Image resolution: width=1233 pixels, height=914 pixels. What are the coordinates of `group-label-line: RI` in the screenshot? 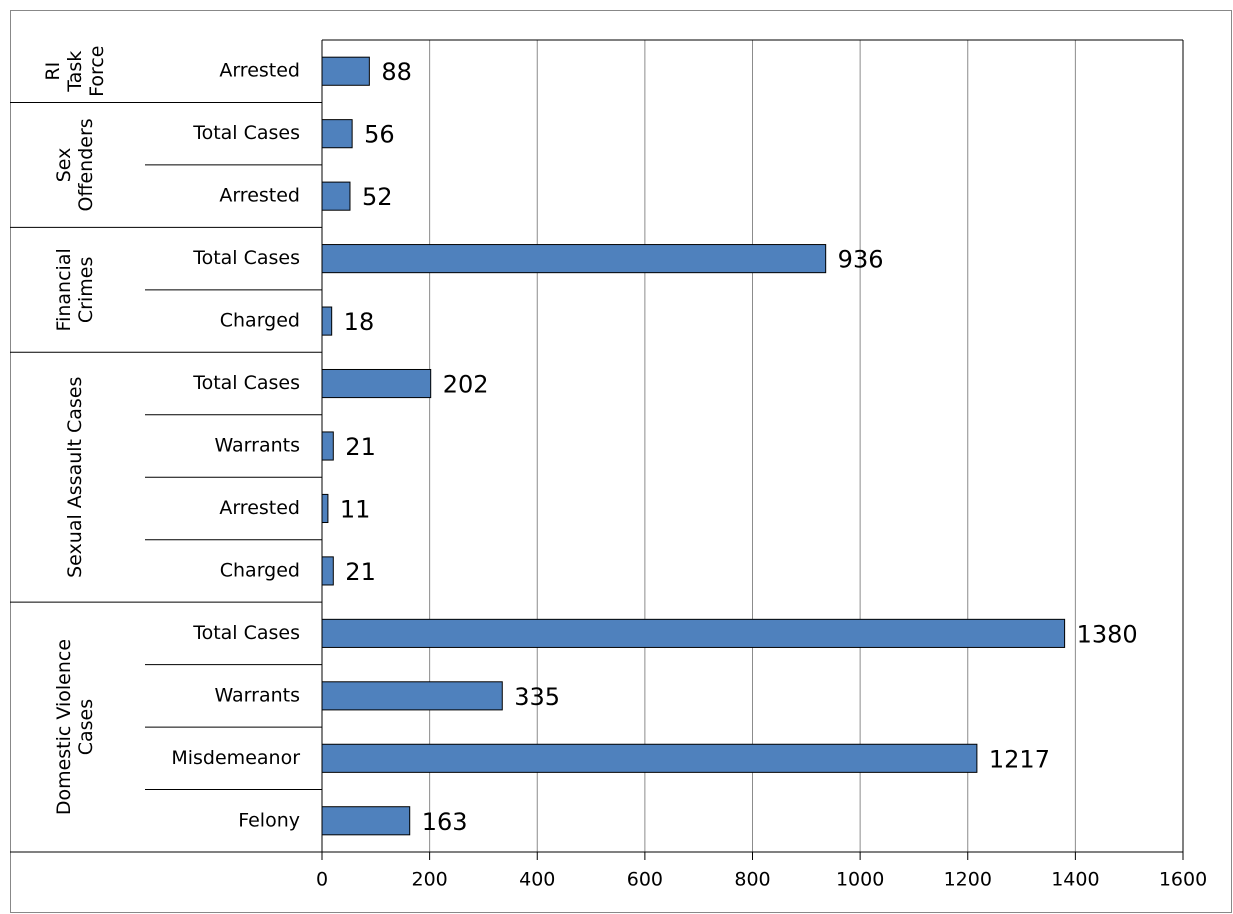 It's located at (53, 71).